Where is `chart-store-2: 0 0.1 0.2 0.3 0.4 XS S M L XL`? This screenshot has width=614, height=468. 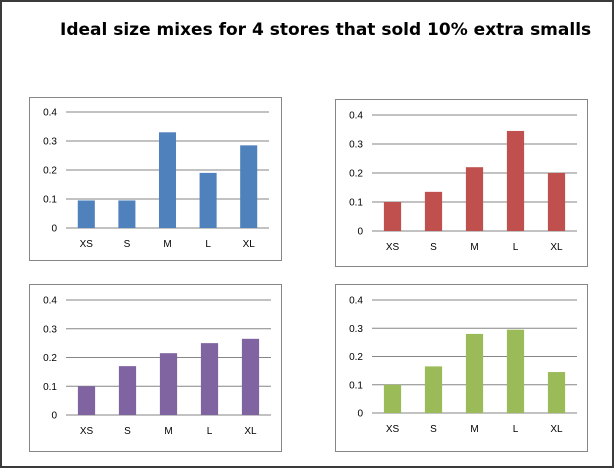
chart-store-2: 0 0.1 0.2 0.3 0.4 XS S M L XL is located at coordinates (461, 183).